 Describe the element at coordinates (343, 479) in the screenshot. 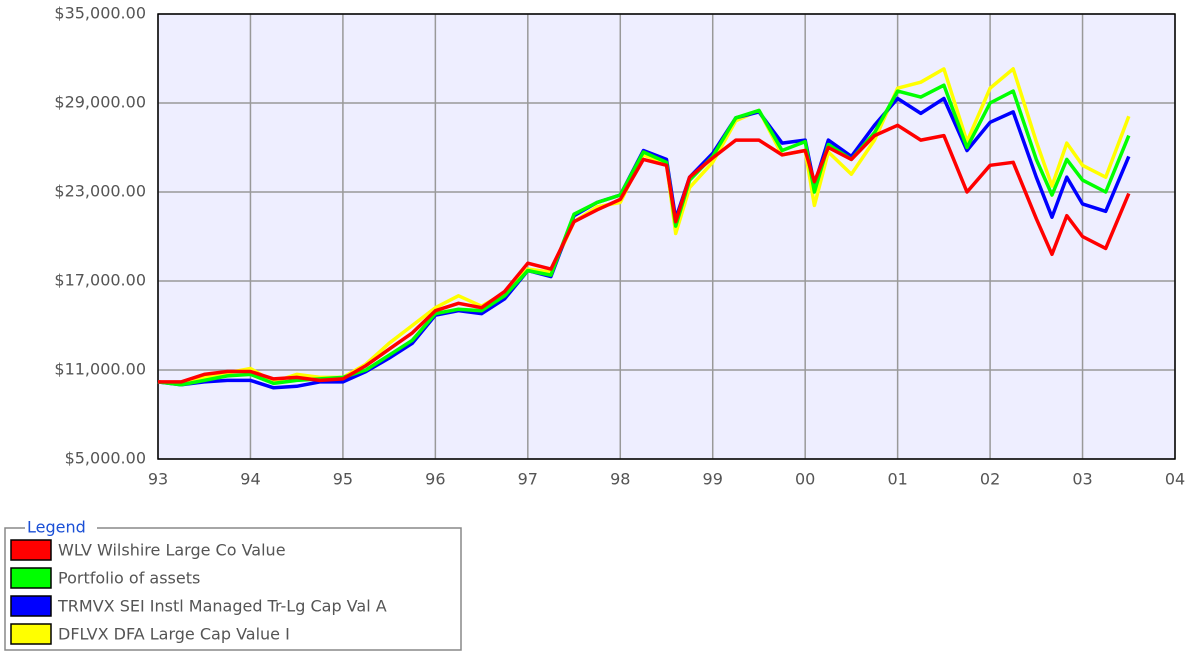

I see `x-tick-label: 95` at that location.